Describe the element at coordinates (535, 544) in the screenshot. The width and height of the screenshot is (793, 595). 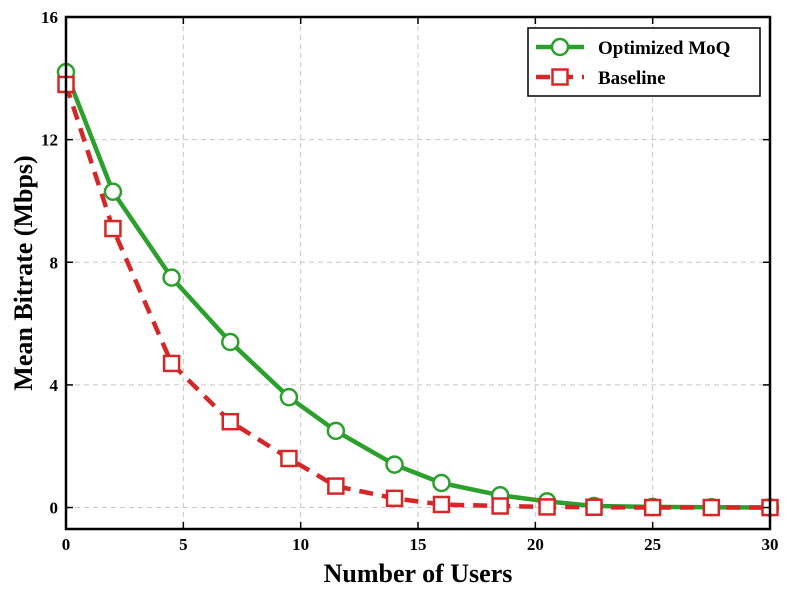
I see `x-tick-label: 20` at that location.